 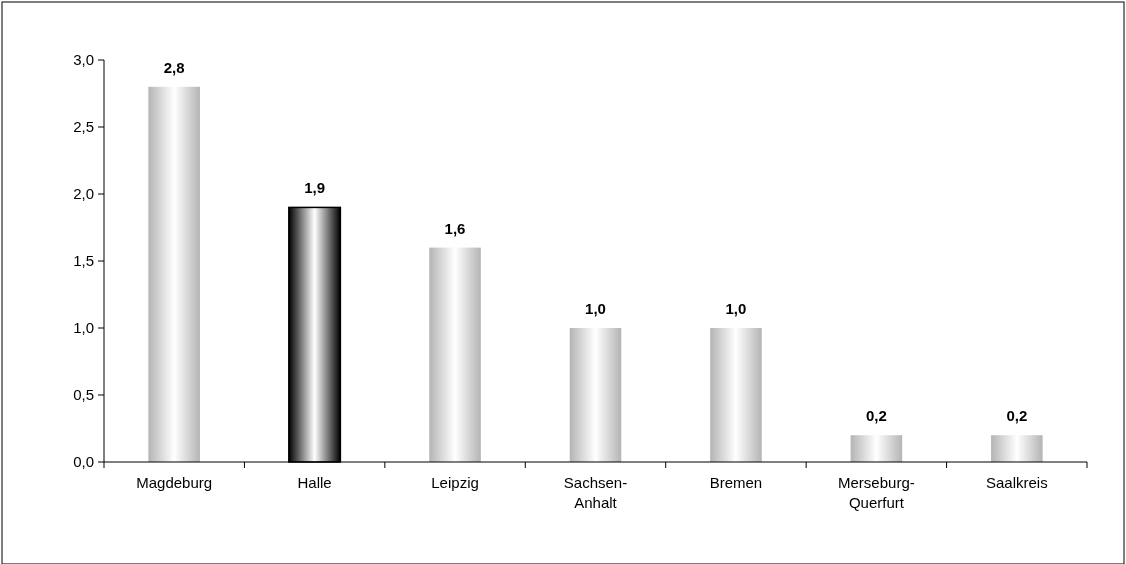 I want to click on y-tick-label: 0,0, so click(x=83, y=462).